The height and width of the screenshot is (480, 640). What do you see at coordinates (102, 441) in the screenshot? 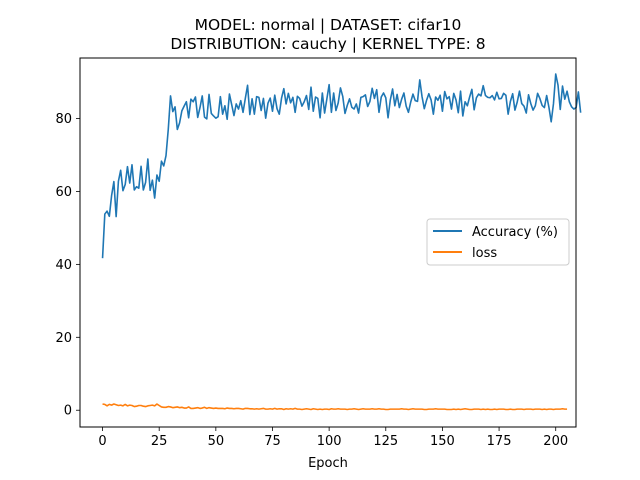
I see `x-tick-label: 0` at bounding box center [102, 441].